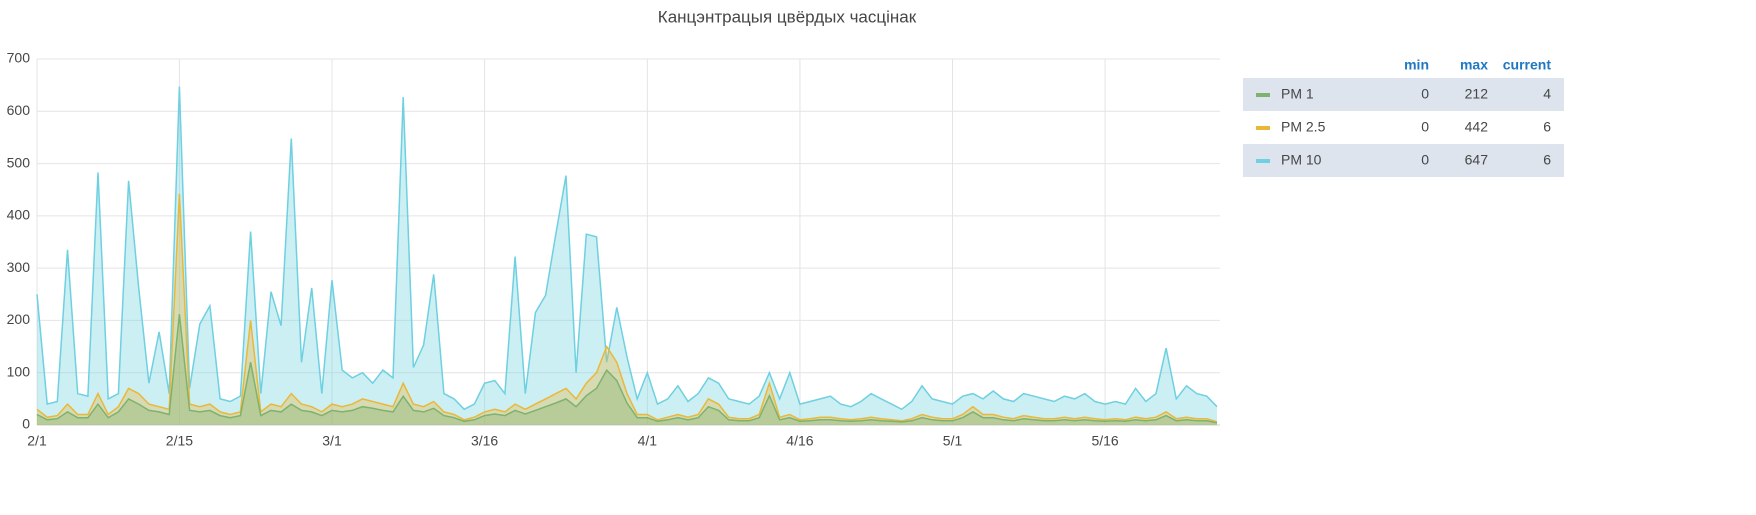  Describe the element at coordinates (1477, 127) in the screenshot. I see `legend-value: 442` at that location.